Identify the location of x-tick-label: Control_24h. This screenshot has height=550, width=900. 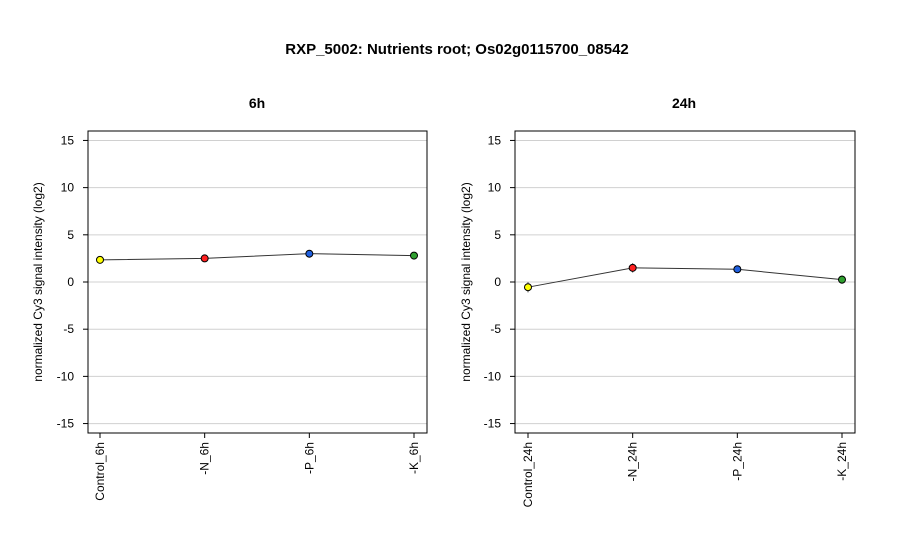
(528, 474).